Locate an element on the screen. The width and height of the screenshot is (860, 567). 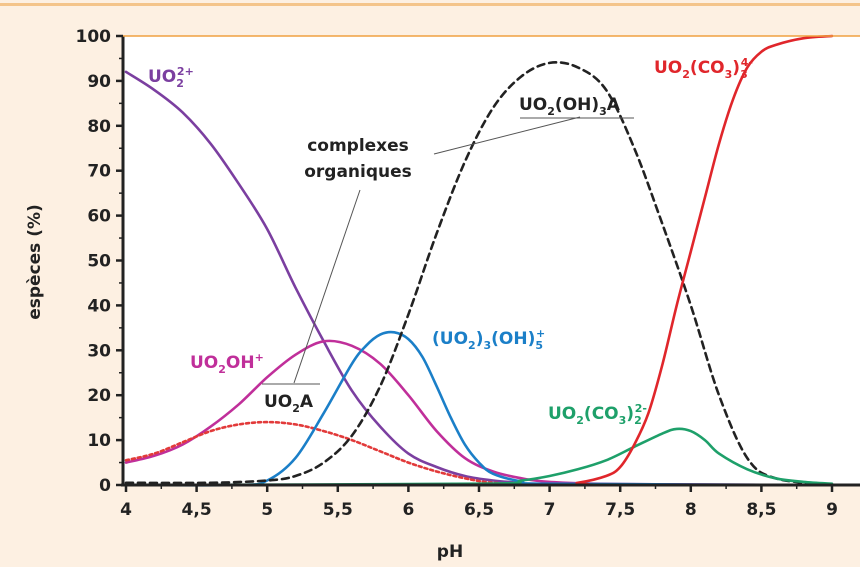
series-line-uo2co32 is located at coordinates (479, 457).